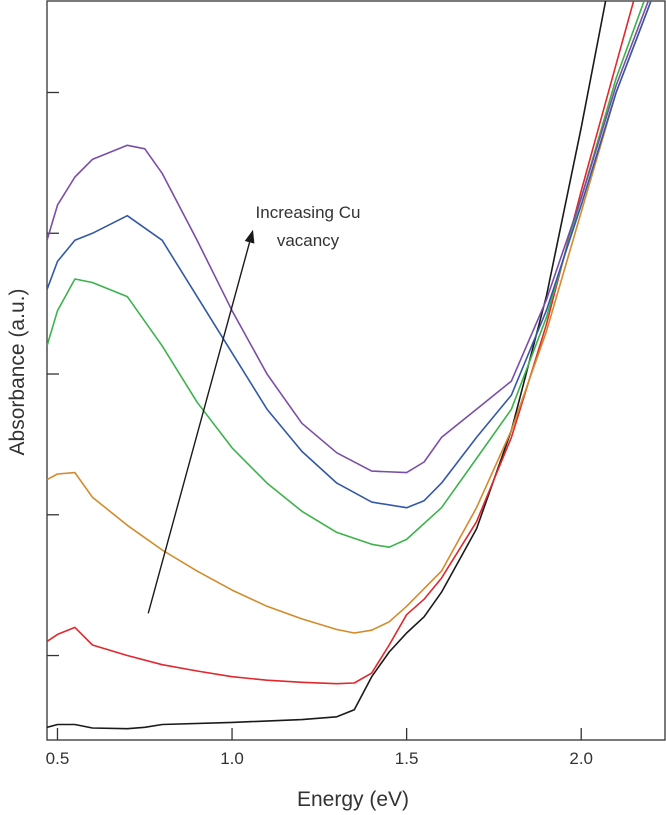 The image size is (666, 815). I want to click on annotation-arrowhead, so click(249, 236).